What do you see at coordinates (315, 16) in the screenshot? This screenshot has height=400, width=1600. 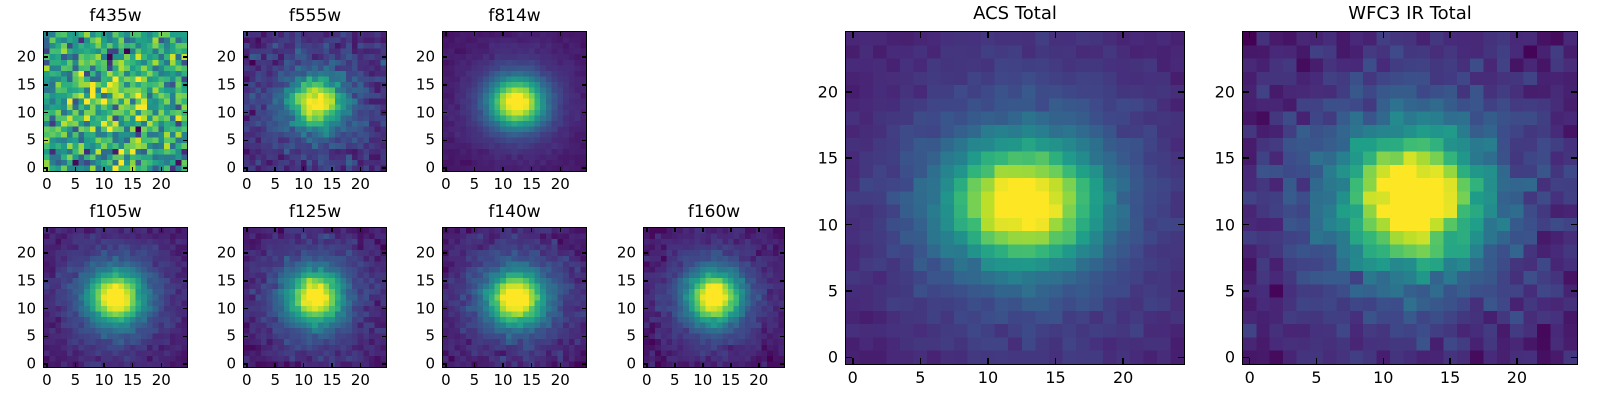 I see `panel-title-f555w: f555w` at bounding box center [315, 16].